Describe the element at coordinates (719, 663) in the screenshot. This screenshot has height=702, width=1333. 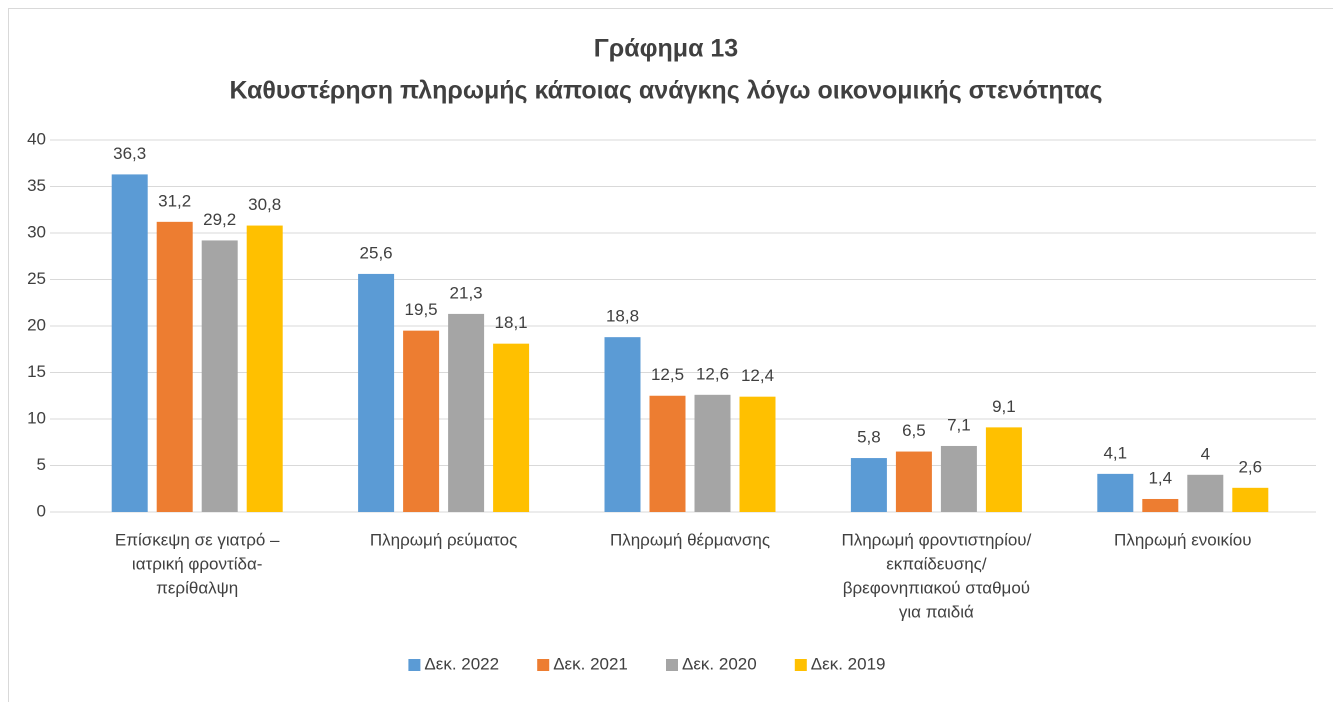
I see `legend-label: Δεκ. 2020` at that location.